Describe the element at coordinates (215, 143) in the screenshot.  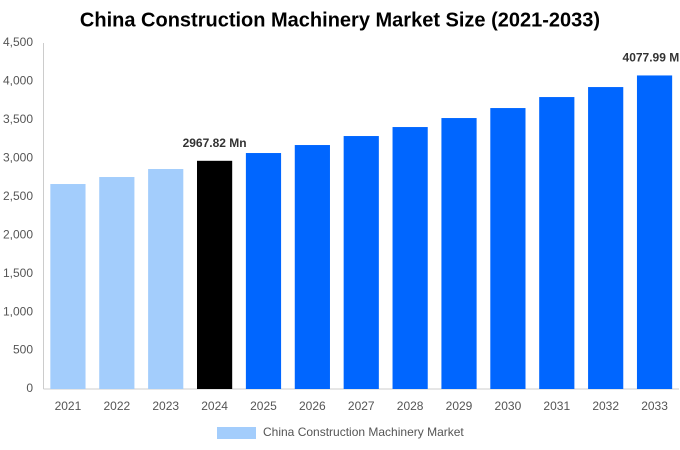
I see `value-label: 2967.82 Mn` at that location.